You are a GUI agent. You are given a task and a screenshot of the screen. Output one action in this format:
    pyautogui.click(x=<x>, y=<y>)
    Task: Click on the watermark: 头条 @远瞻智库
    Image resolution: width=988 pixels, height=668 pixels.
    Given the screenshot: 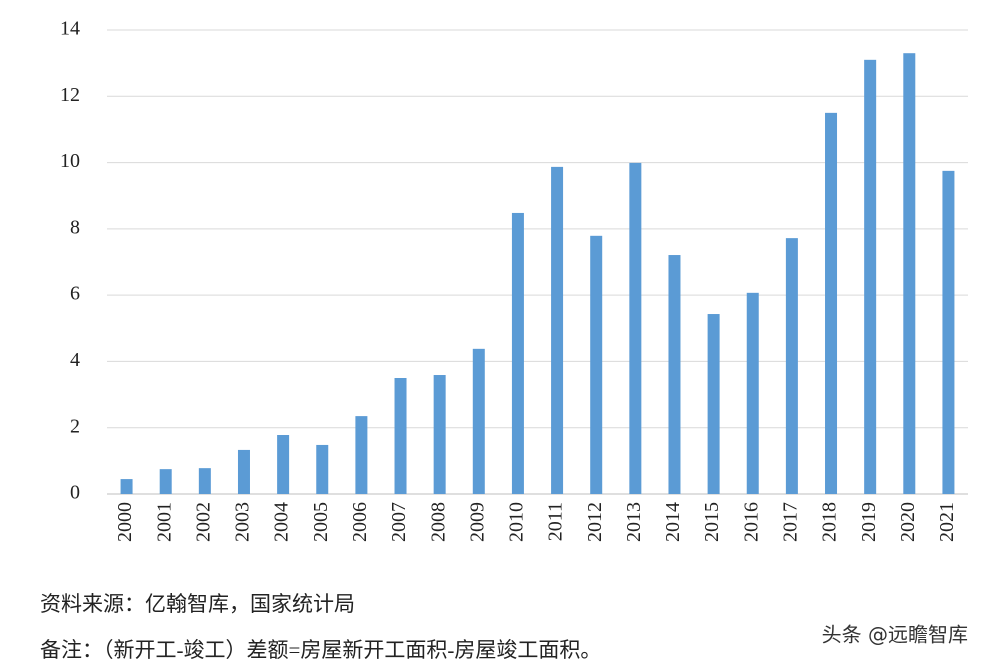 What is the action you would take?
    pyautogui.click(x=895, y=635)
    